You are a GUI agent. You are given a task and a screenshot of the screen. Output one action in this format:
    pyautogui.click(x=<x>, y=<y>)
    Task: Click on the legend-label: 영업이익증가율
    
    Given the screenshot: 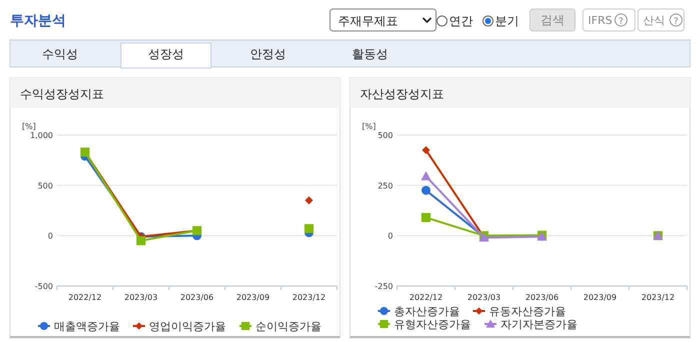 What is the action you would take?
    pyautogui.click(x=187, y=326)
    